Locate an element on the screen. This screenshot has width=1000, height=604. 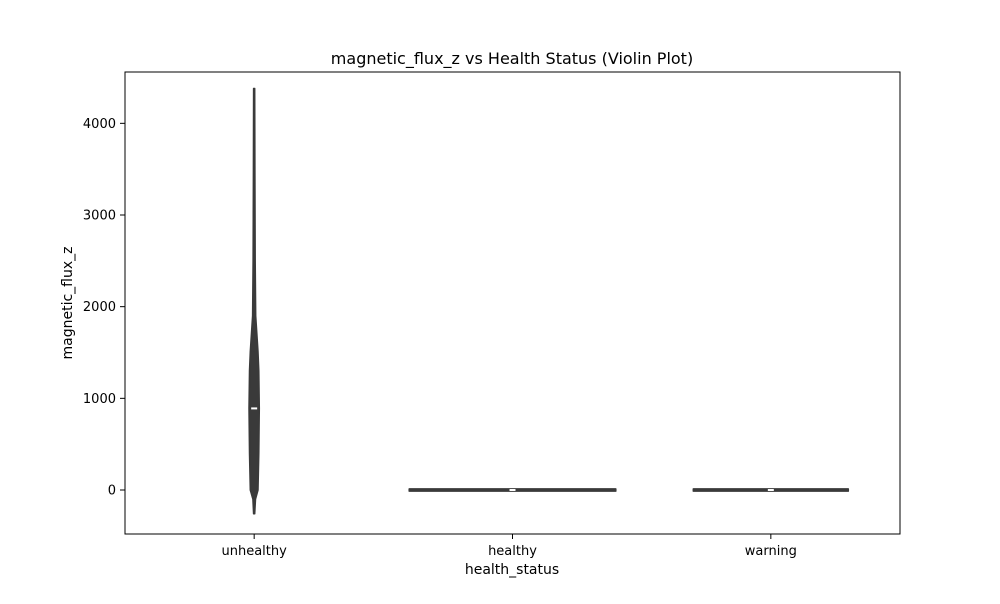
x-axis-label: health_status is located at coordinates (512, 570).